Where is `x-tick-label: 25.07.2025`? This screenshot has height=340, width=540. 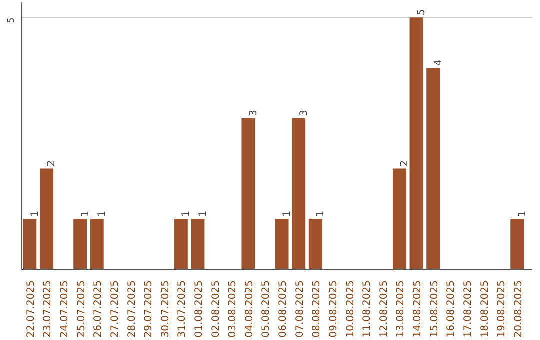 x-tick-label: 25.07.2025 is located at coordinates (82, 309).